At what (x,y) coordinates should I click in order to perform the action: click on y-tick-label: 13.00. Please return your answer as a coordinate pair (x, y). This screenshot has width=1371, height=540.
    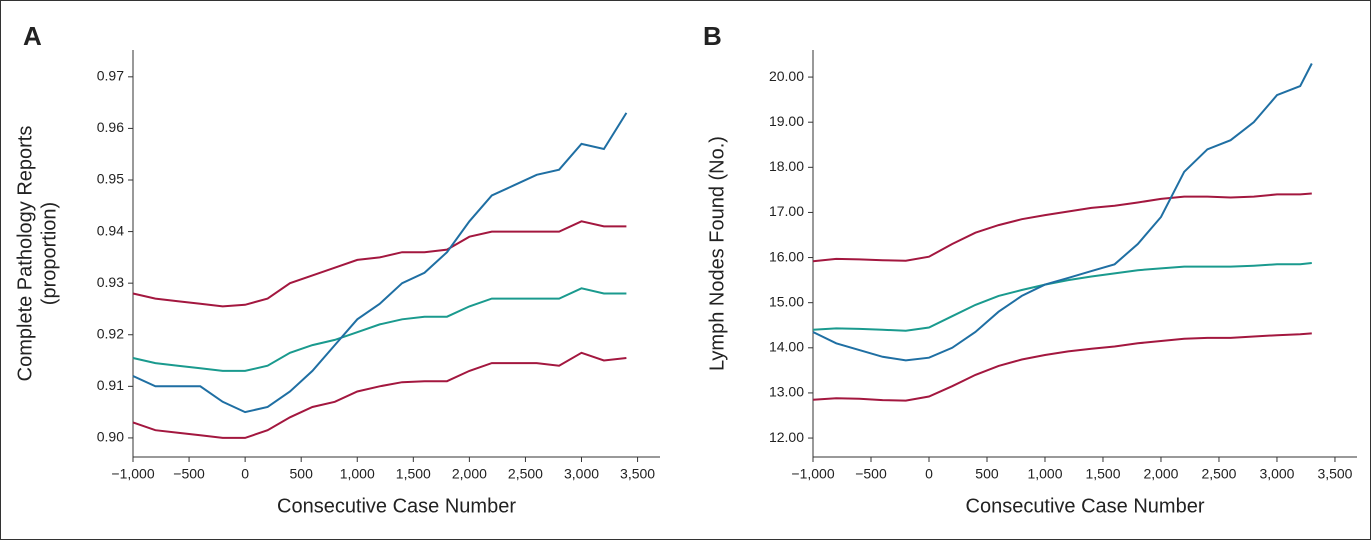
    Looking at the image, I should click on (786, 392).